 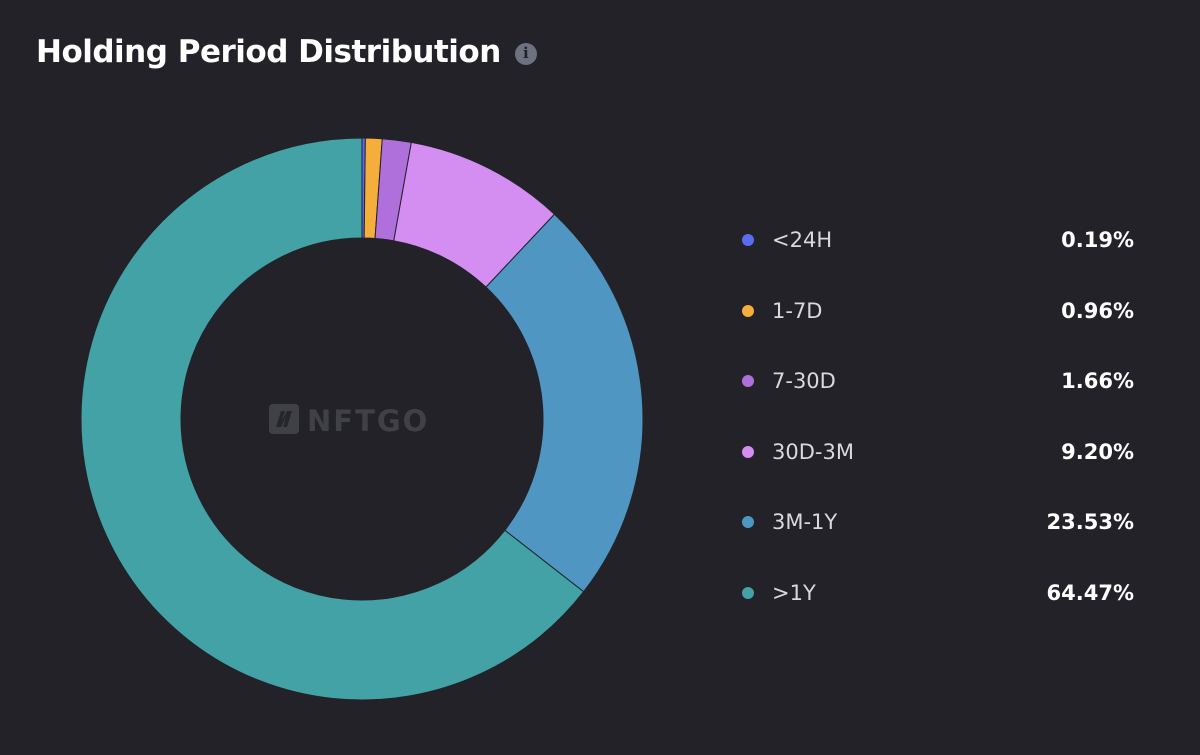 I want to click on nftgo-watermark: NFTGO, so click(x=349, y=421).